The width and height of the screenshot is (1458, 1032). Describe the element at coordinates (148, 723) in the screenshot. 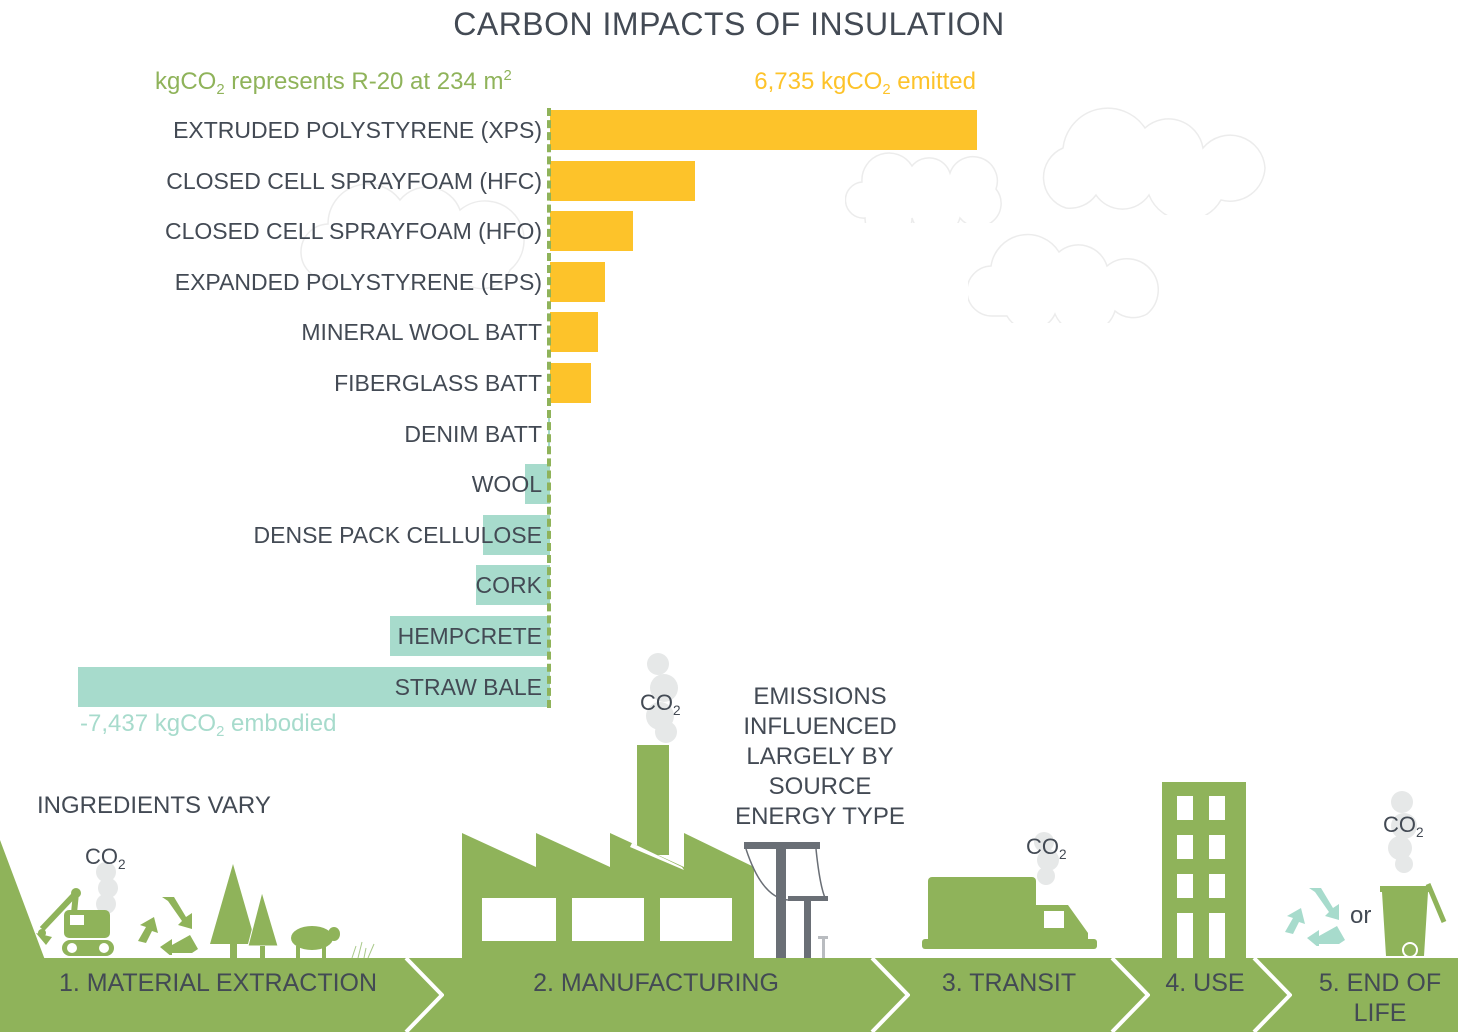

I see `min-text: -7,437 kgCO` at that location.